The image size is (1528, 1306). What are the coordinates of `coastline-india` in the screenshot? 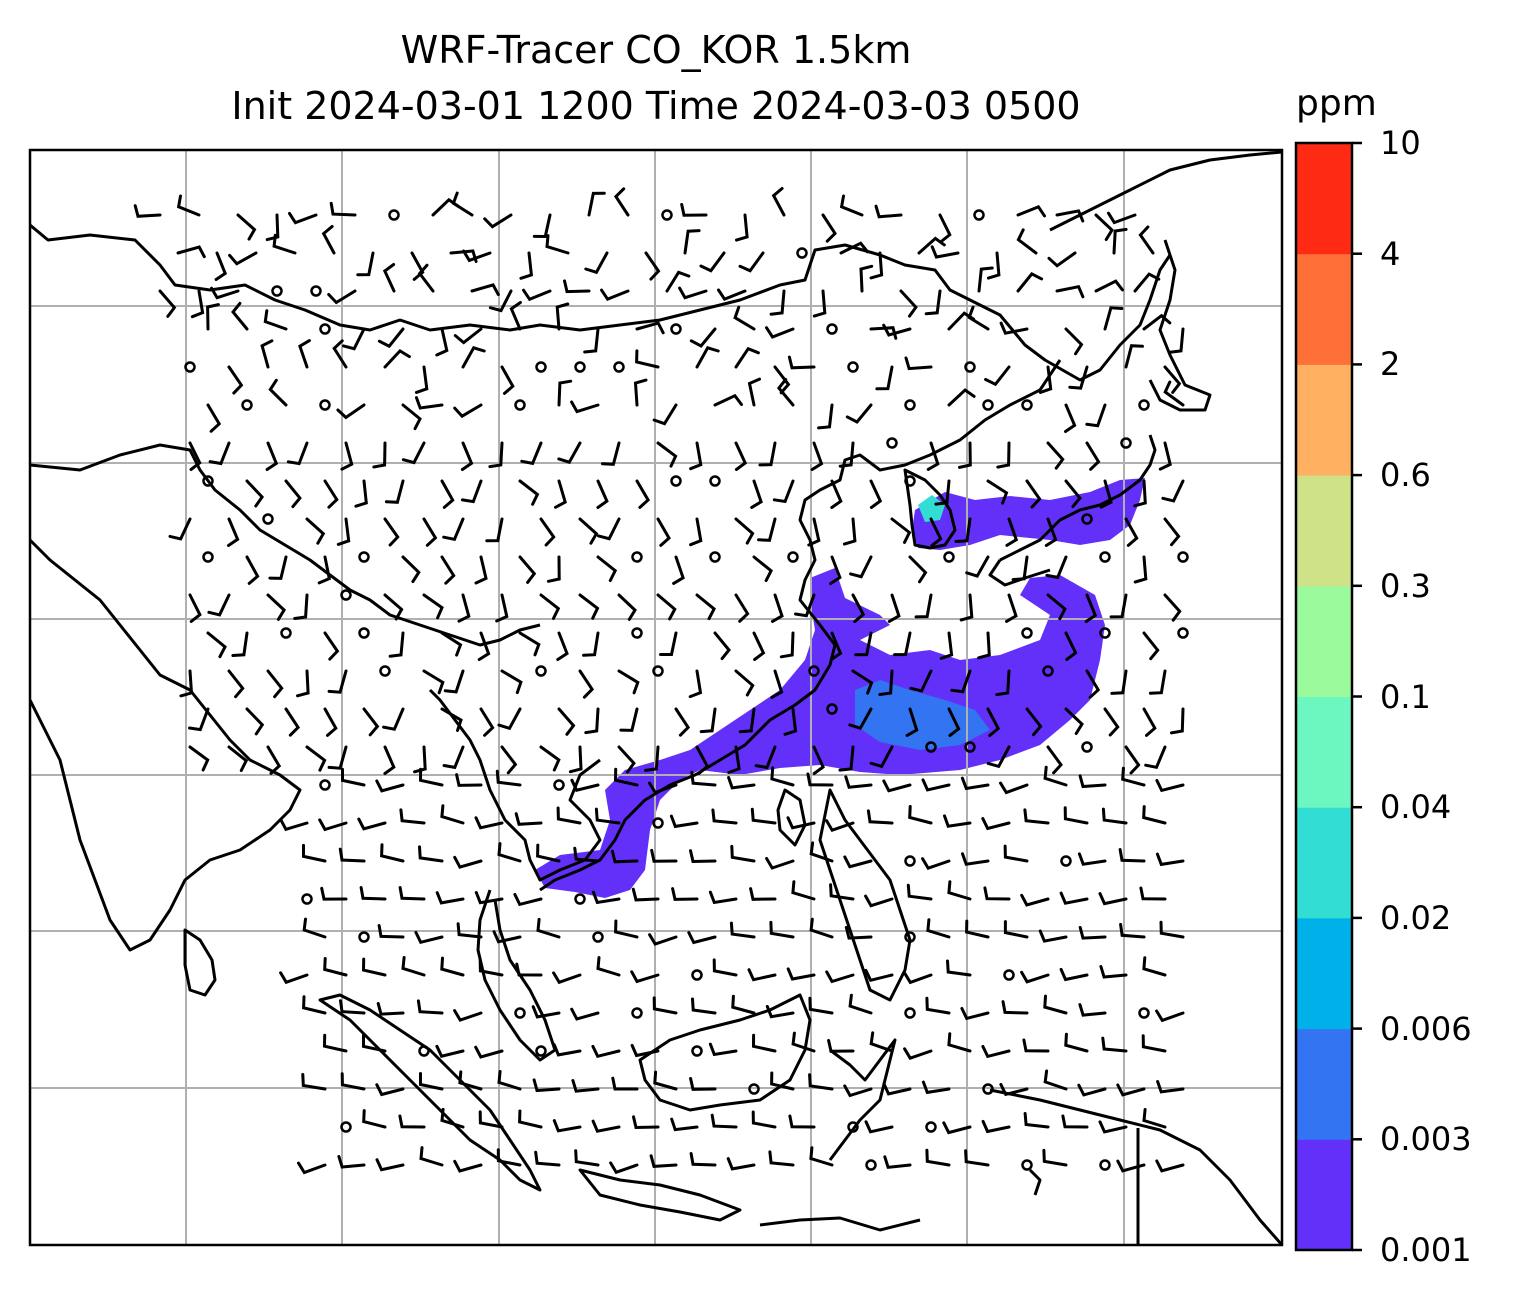 It's located at (166, 745).